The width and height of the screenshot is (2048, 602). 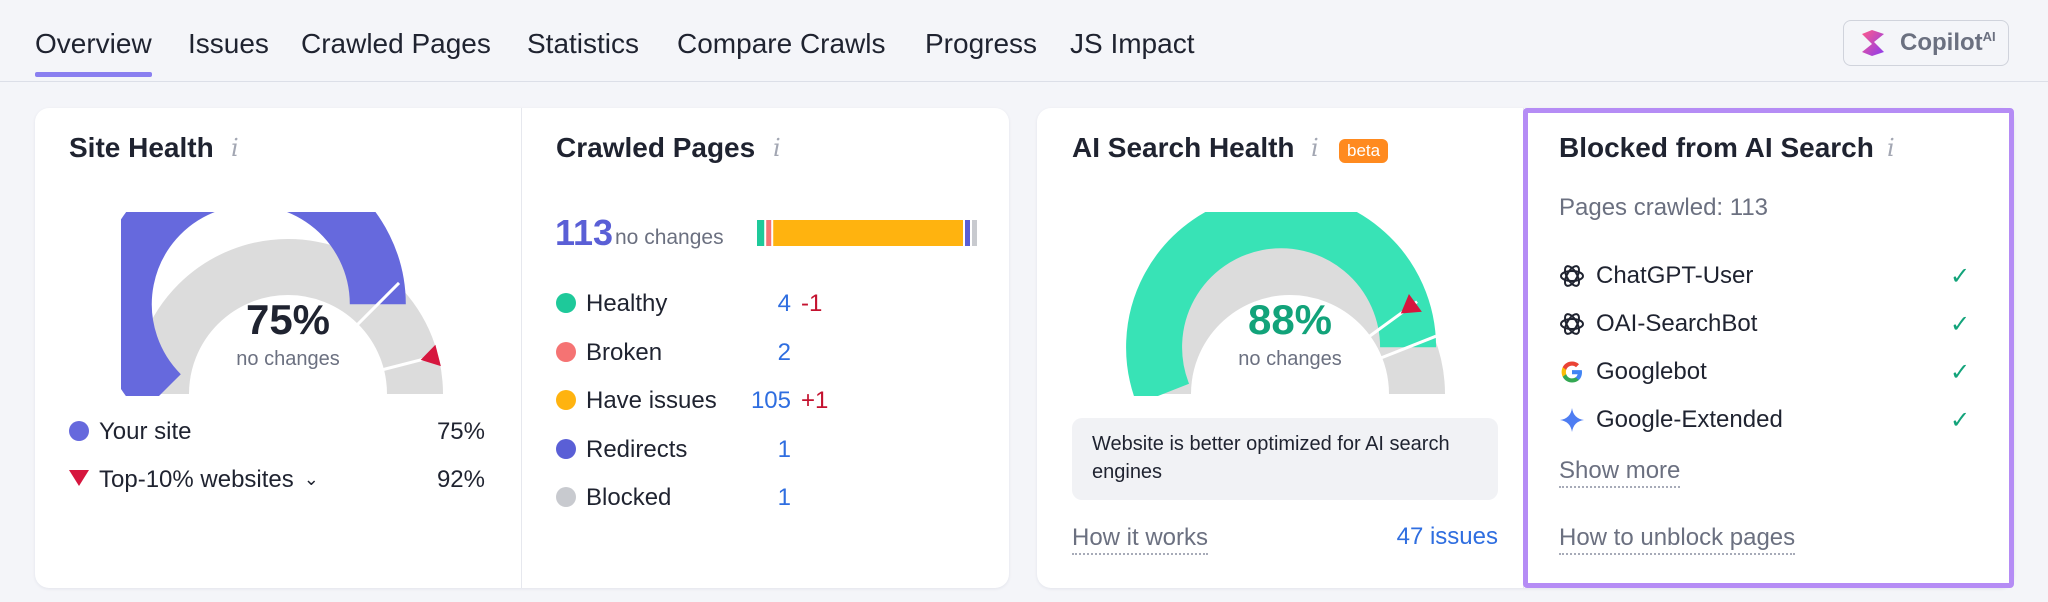 I want to click on show-more-link: Show more, so click(x=1620, y=472).